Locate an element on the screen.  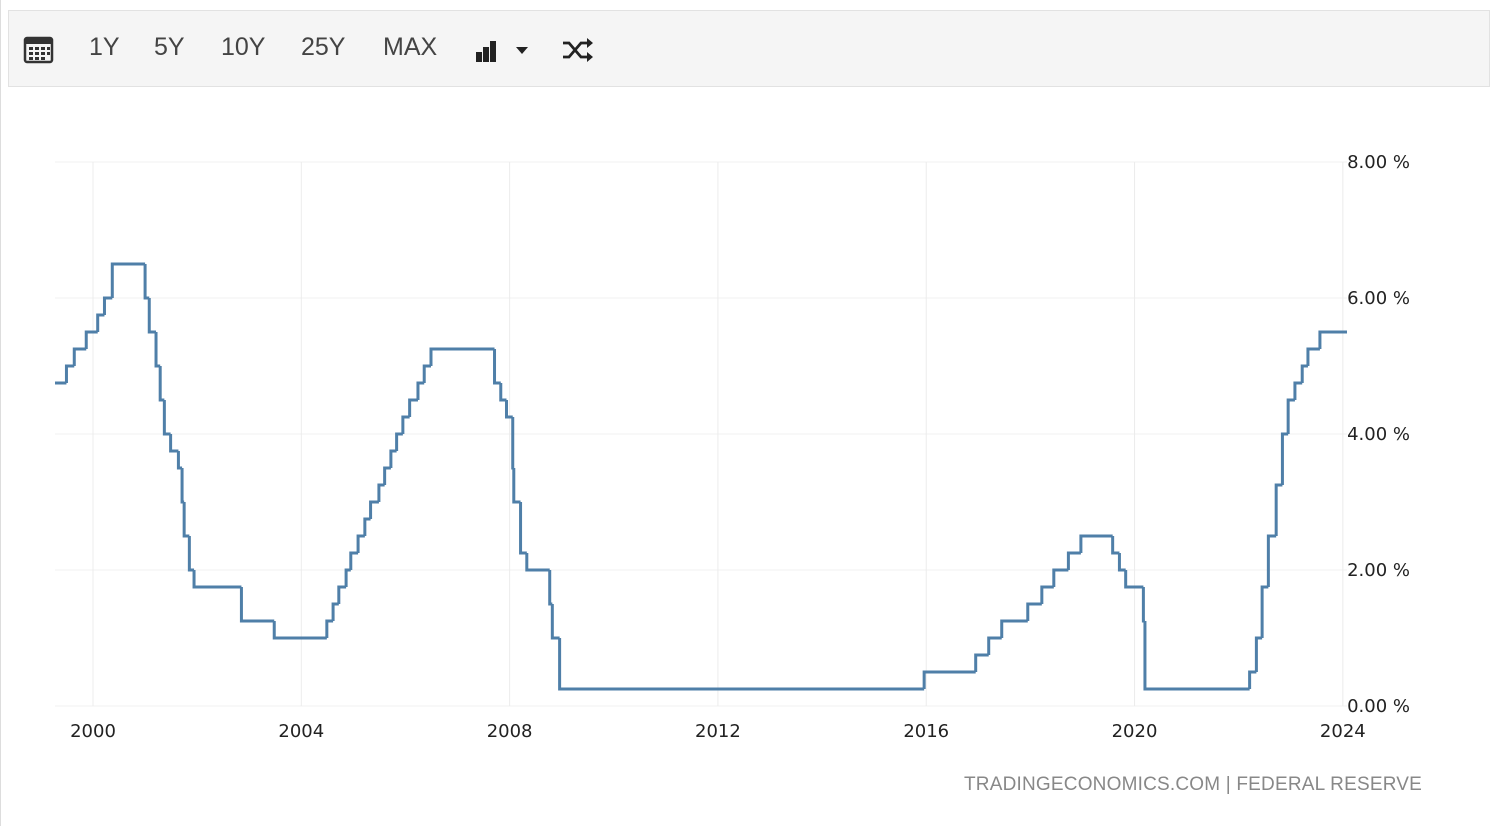
range-button: 1Y is located at coordinates (104, 47).